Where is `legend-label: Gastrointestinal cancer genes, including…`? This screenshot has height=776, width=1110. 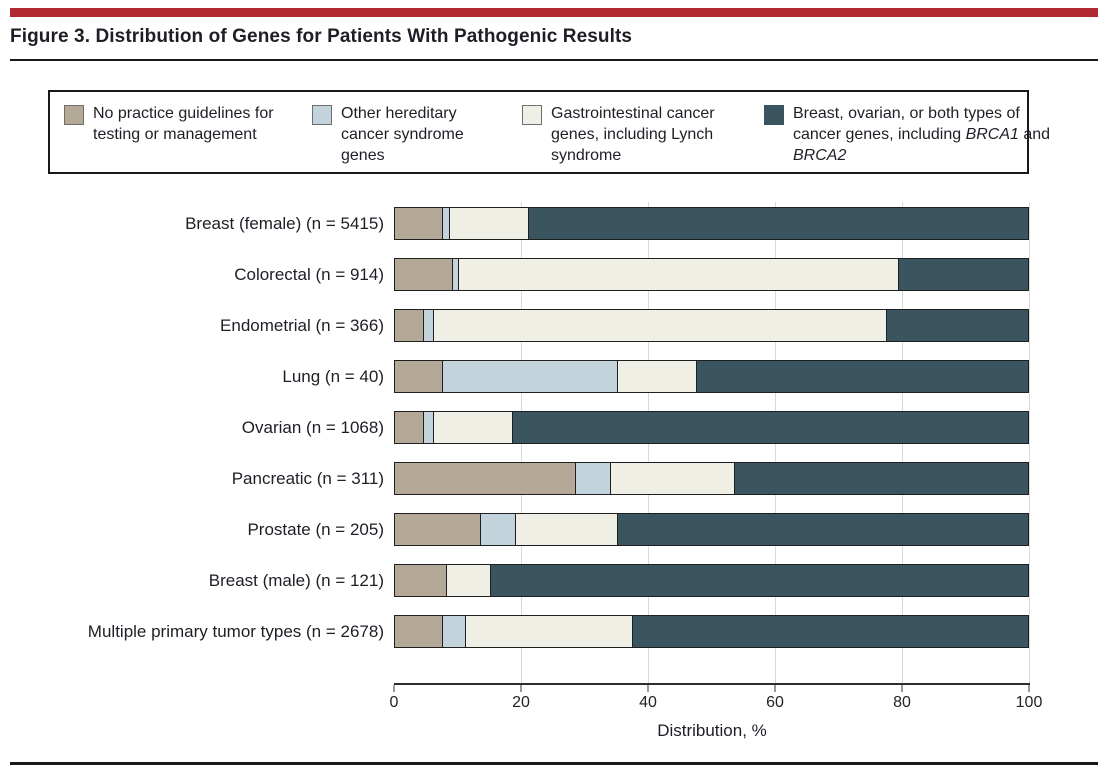 legend-label: Gastrointestinal cancer genes, including… is located at coordinates (633, 134).